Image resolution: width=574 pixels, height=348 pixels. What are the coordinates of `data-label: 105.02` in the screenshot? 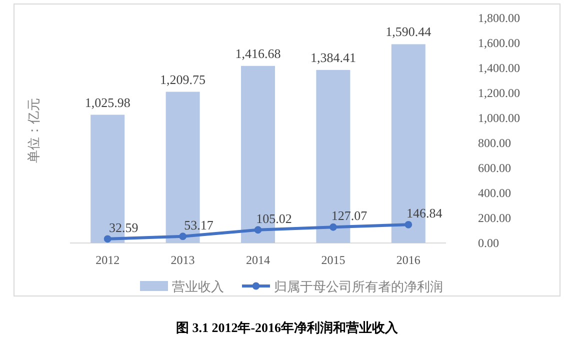 It's located at (274, 218).